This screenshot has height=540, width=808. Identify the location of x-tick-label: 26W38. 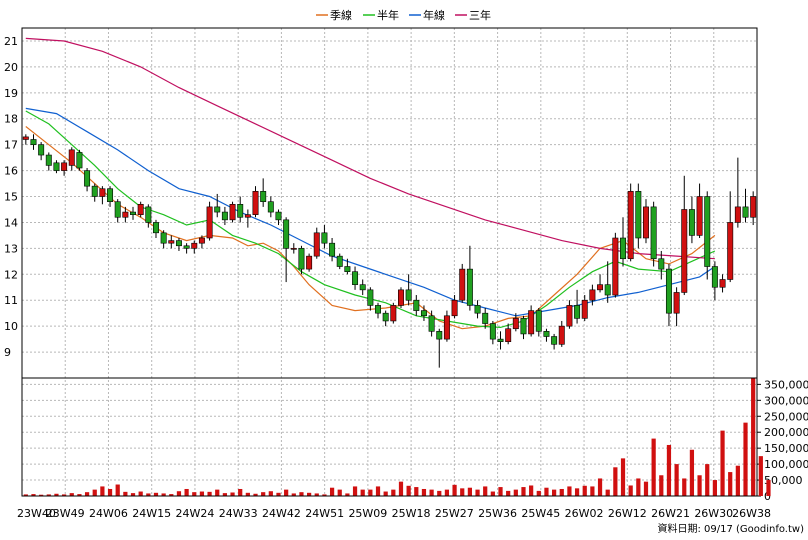
(751, 513).